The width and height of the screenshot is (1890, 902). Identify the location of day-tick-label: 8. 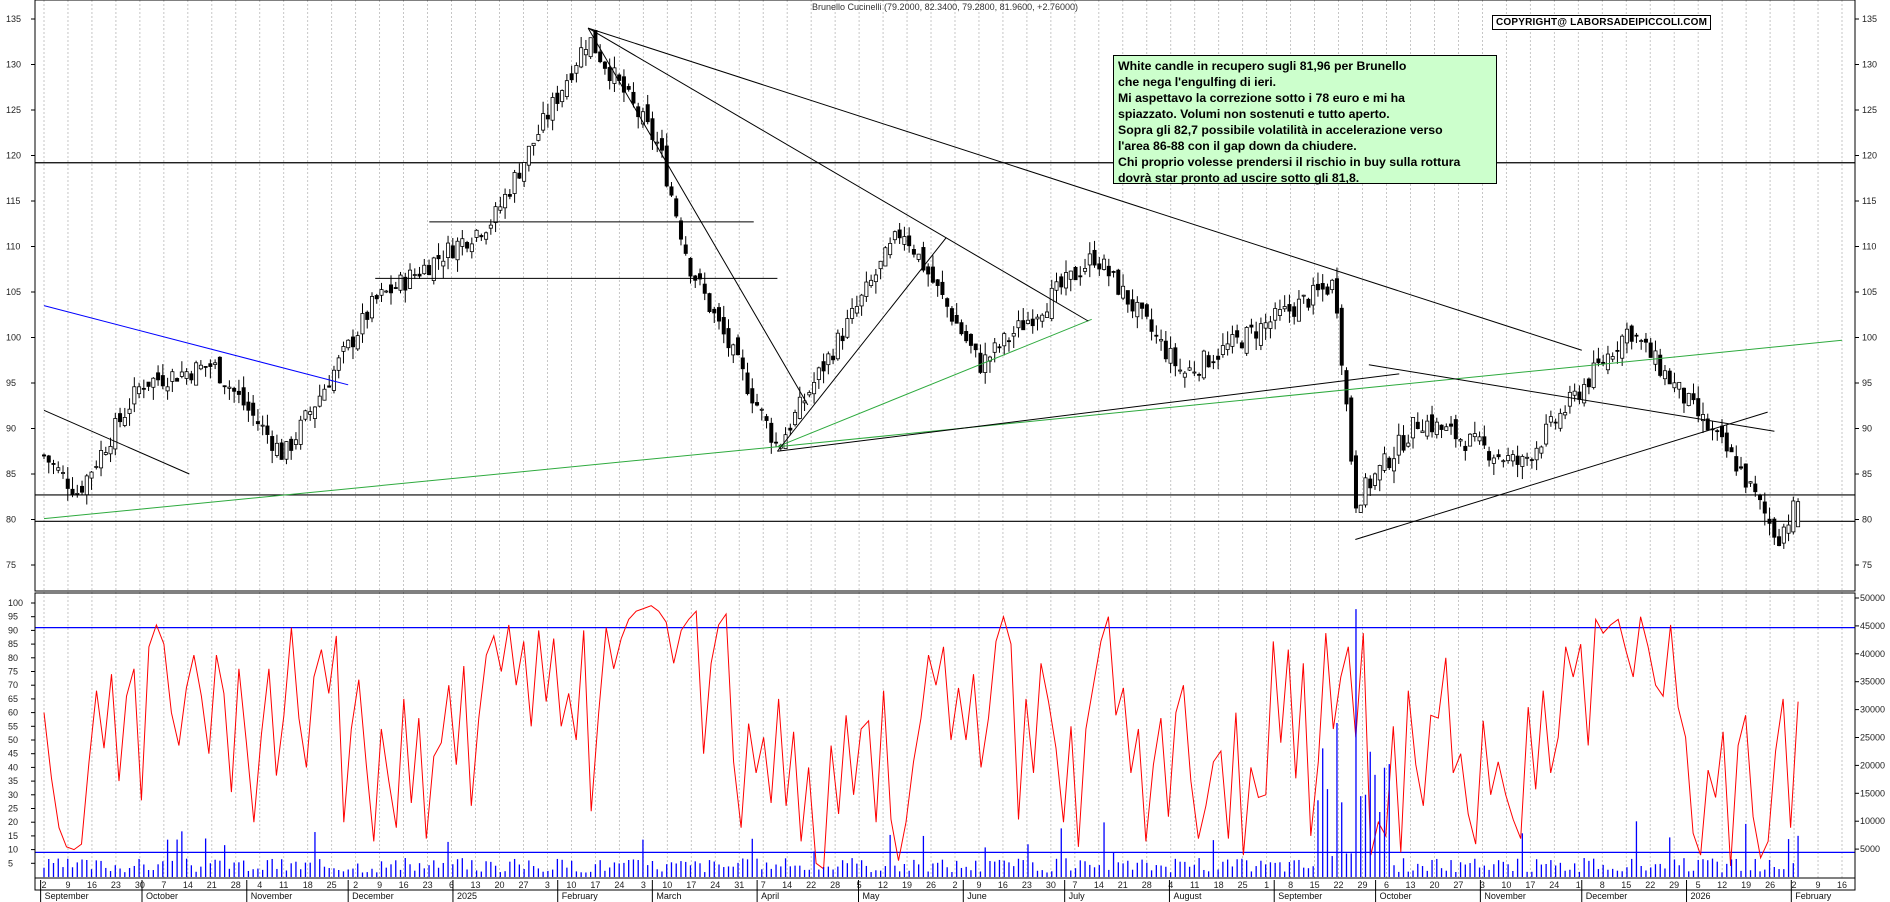
(1602, 885).